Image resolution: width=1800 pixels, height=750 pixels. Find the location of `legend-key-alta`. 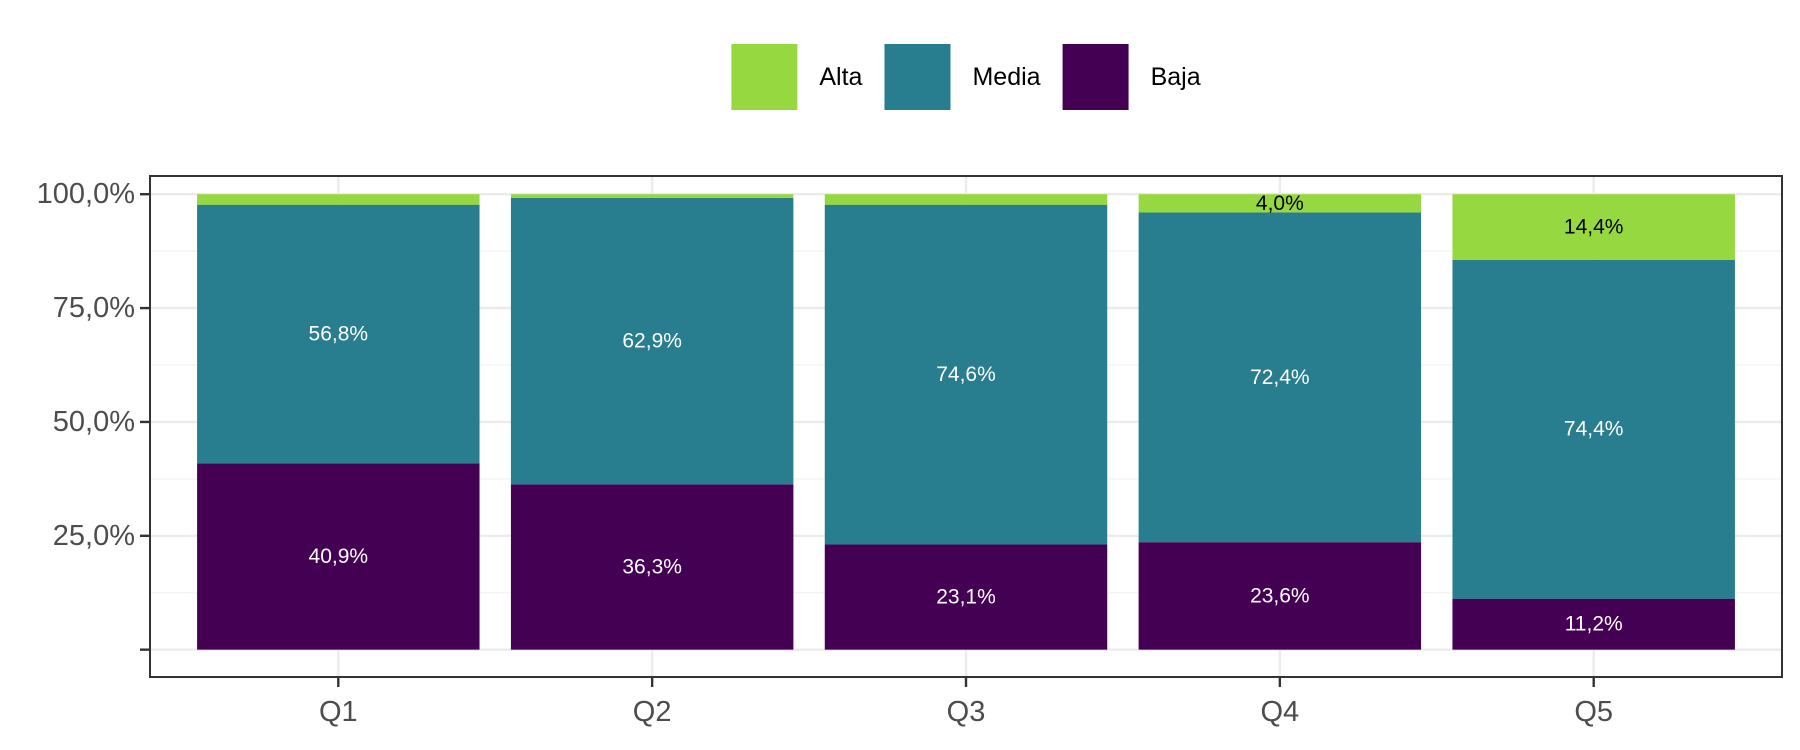

legend-key-alta is located at coordinates (764, 77).